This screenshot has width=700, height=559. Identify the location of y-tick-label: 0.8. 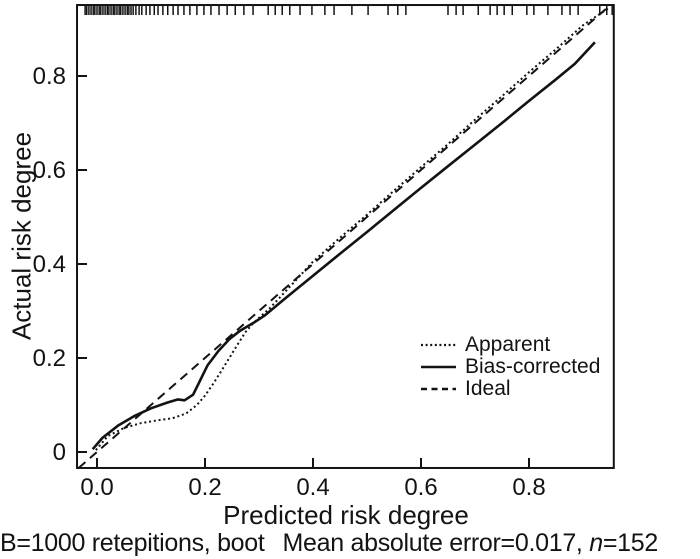
(49, 76).